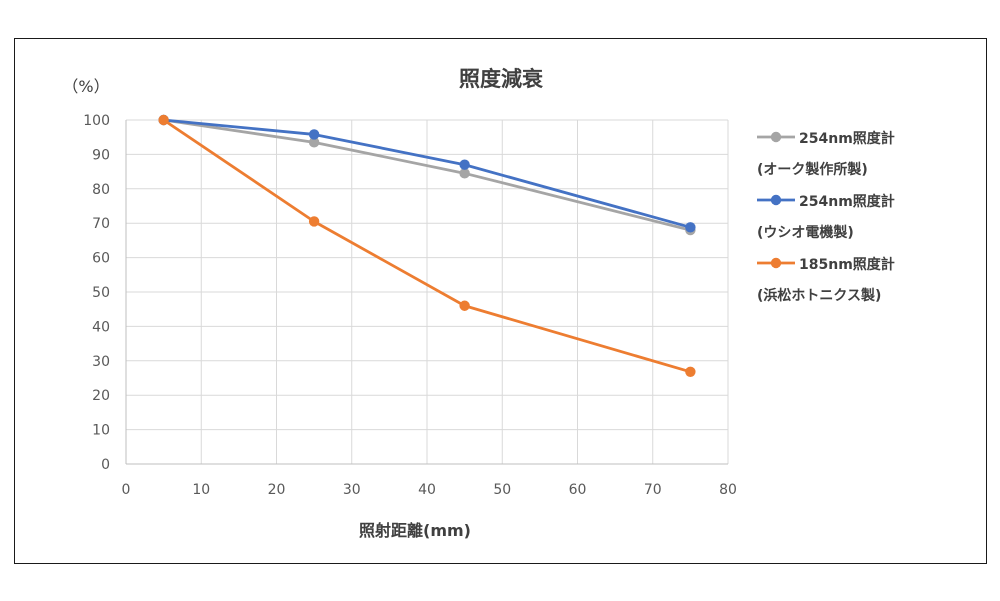 The width and height of the screenshot is (1000, 601). Describe the element at coordinates (501, 79) in the screenshot. I see `chart-title: 照度減衰` at that location.